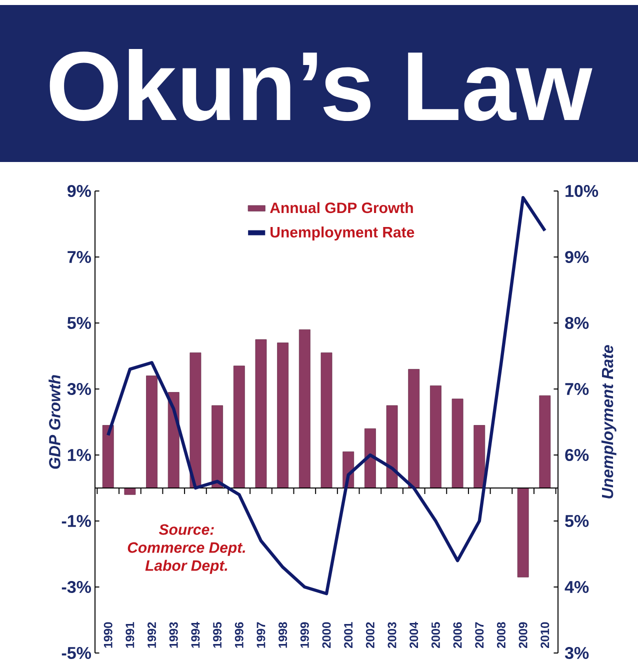 The height and width of the screenshot is (661, 638). Describe the element at coordinates (342, 233) in the screenshot. I see `legend-label: Unemployment Rate` at that location.